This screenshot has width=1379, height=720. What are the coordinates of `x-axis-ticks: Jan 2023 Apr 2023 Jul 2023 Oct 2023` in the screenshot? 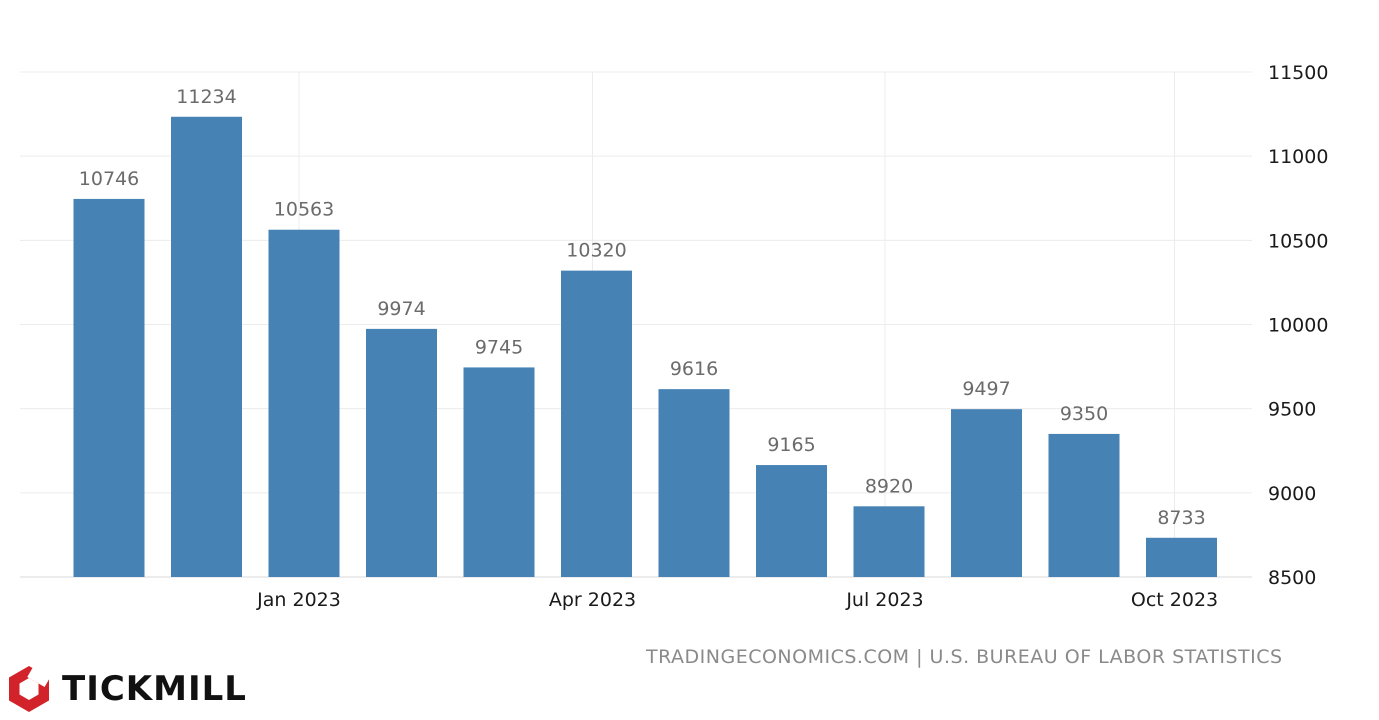 It's located at (737, 600).